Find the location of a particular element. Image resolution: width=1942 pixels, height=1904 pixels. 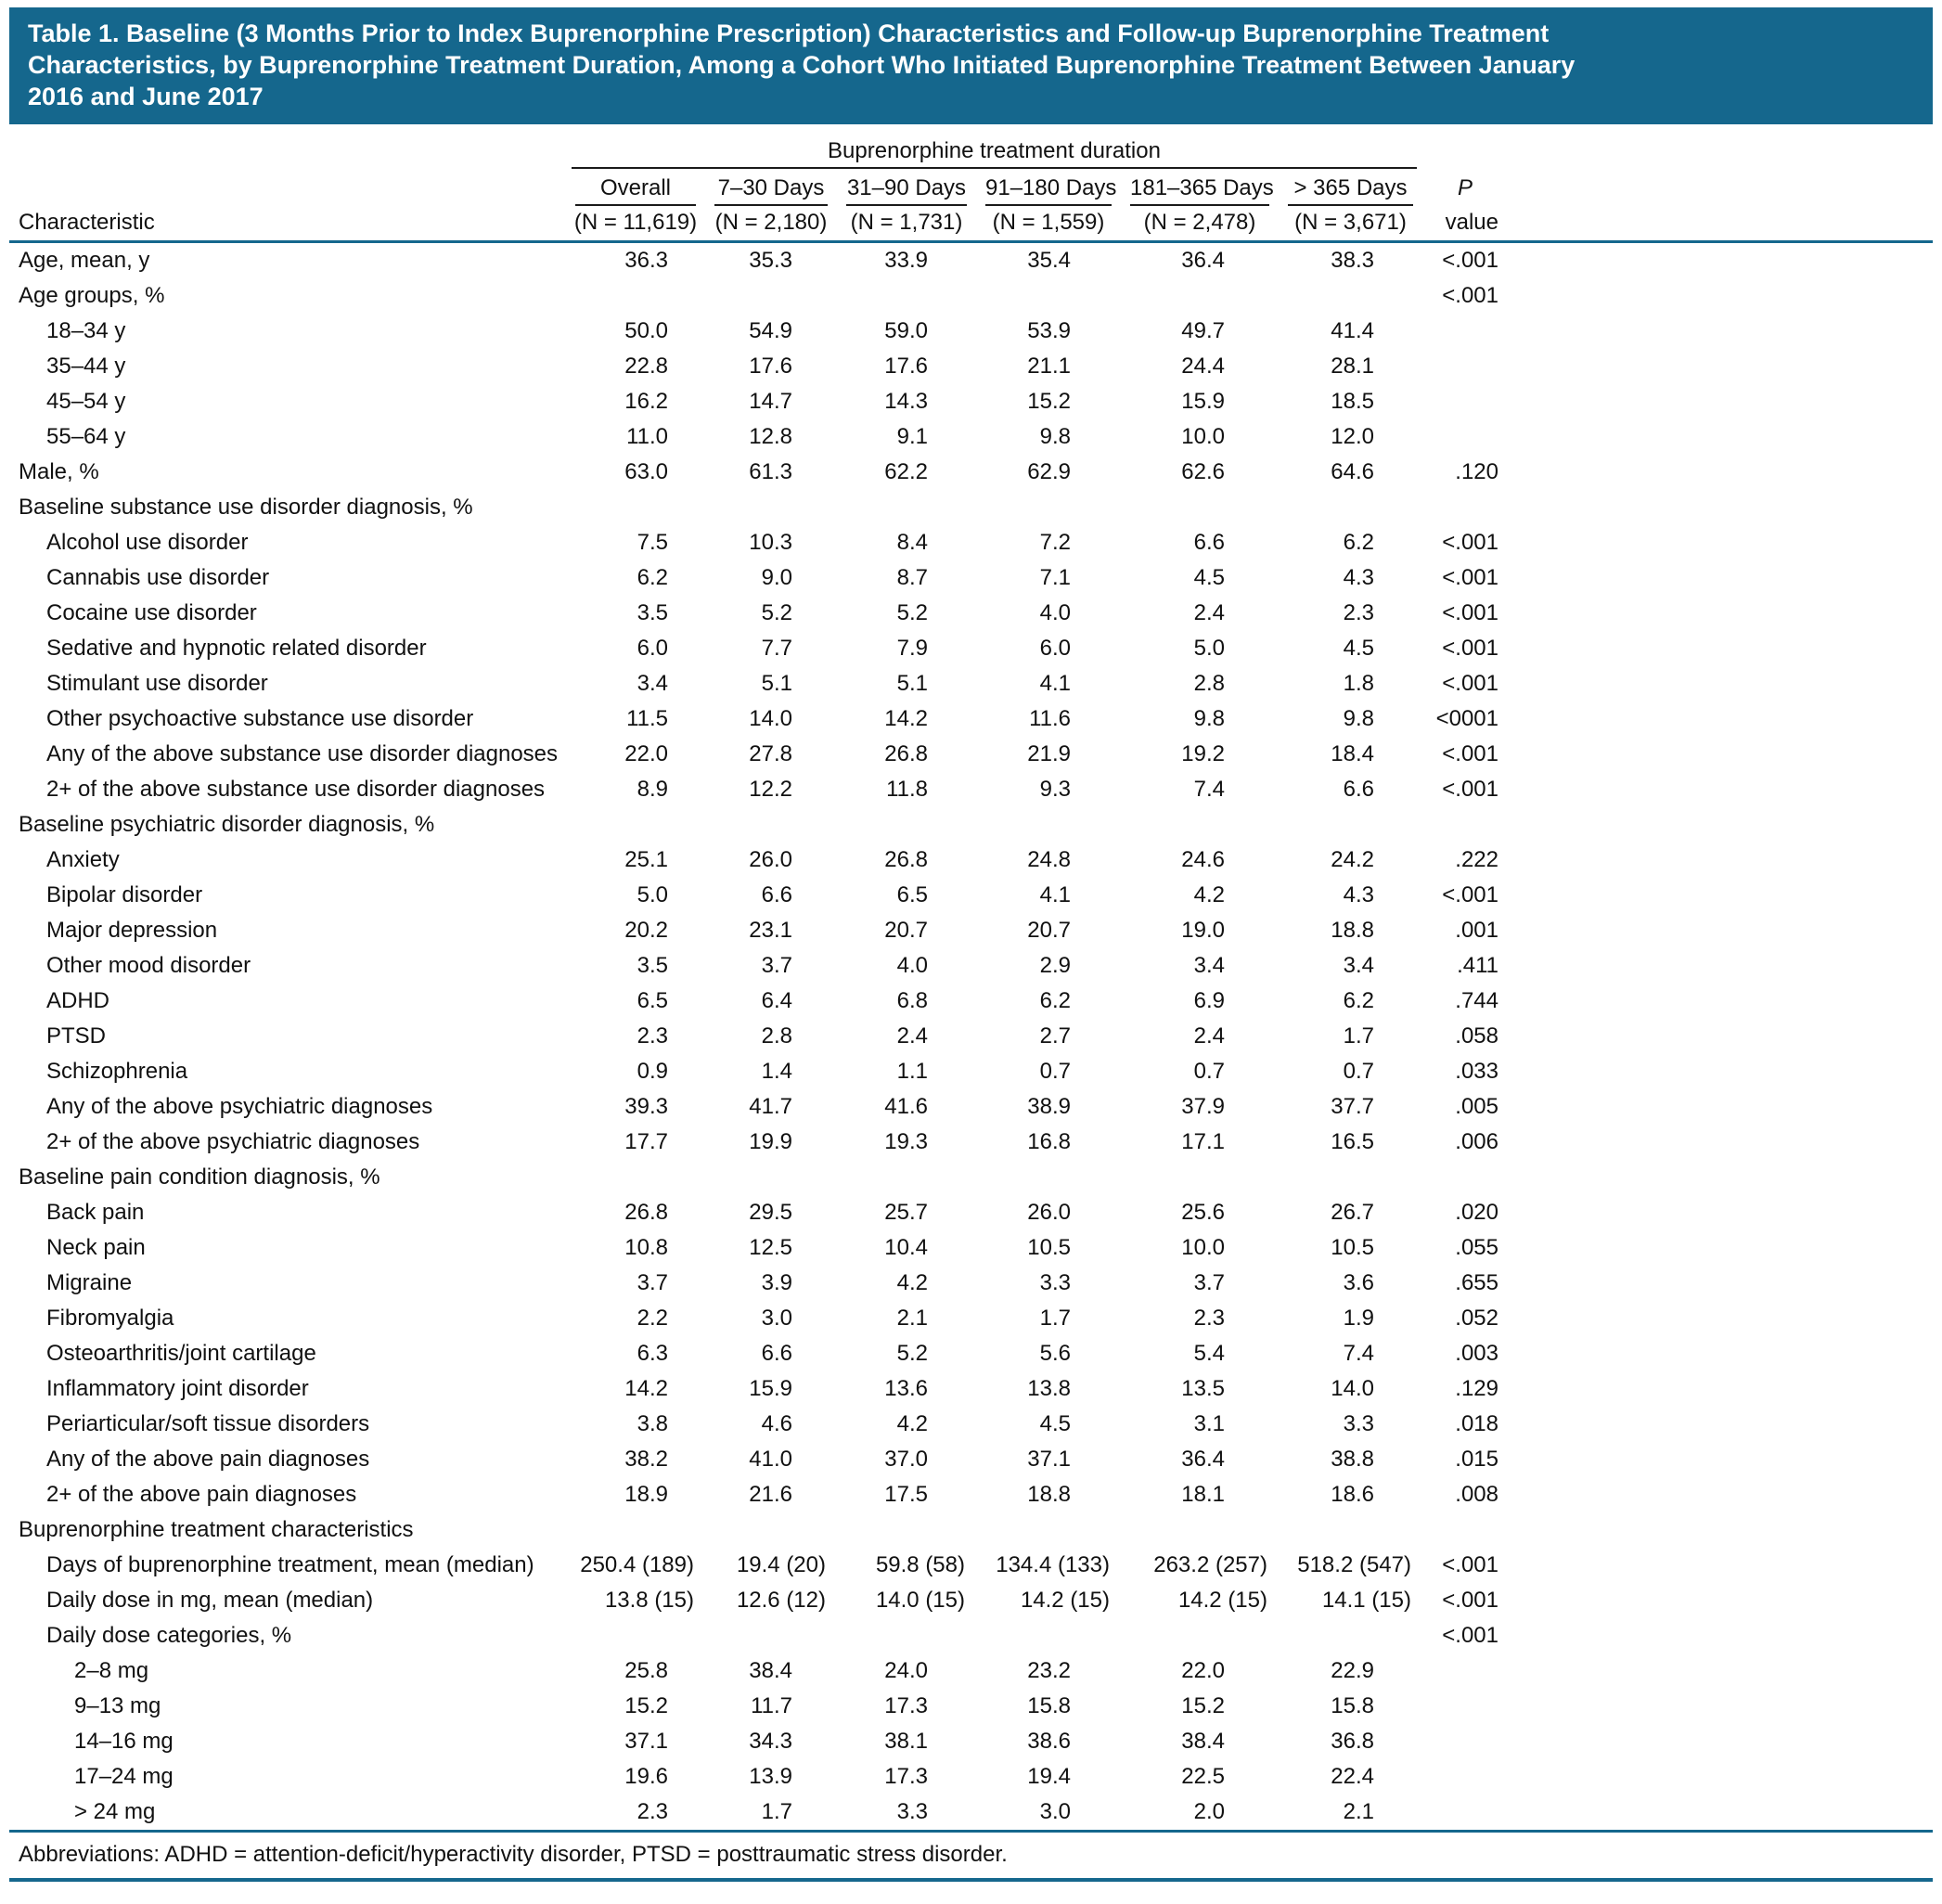

value-cell: 17.6 is located at coordinates (770, 366).